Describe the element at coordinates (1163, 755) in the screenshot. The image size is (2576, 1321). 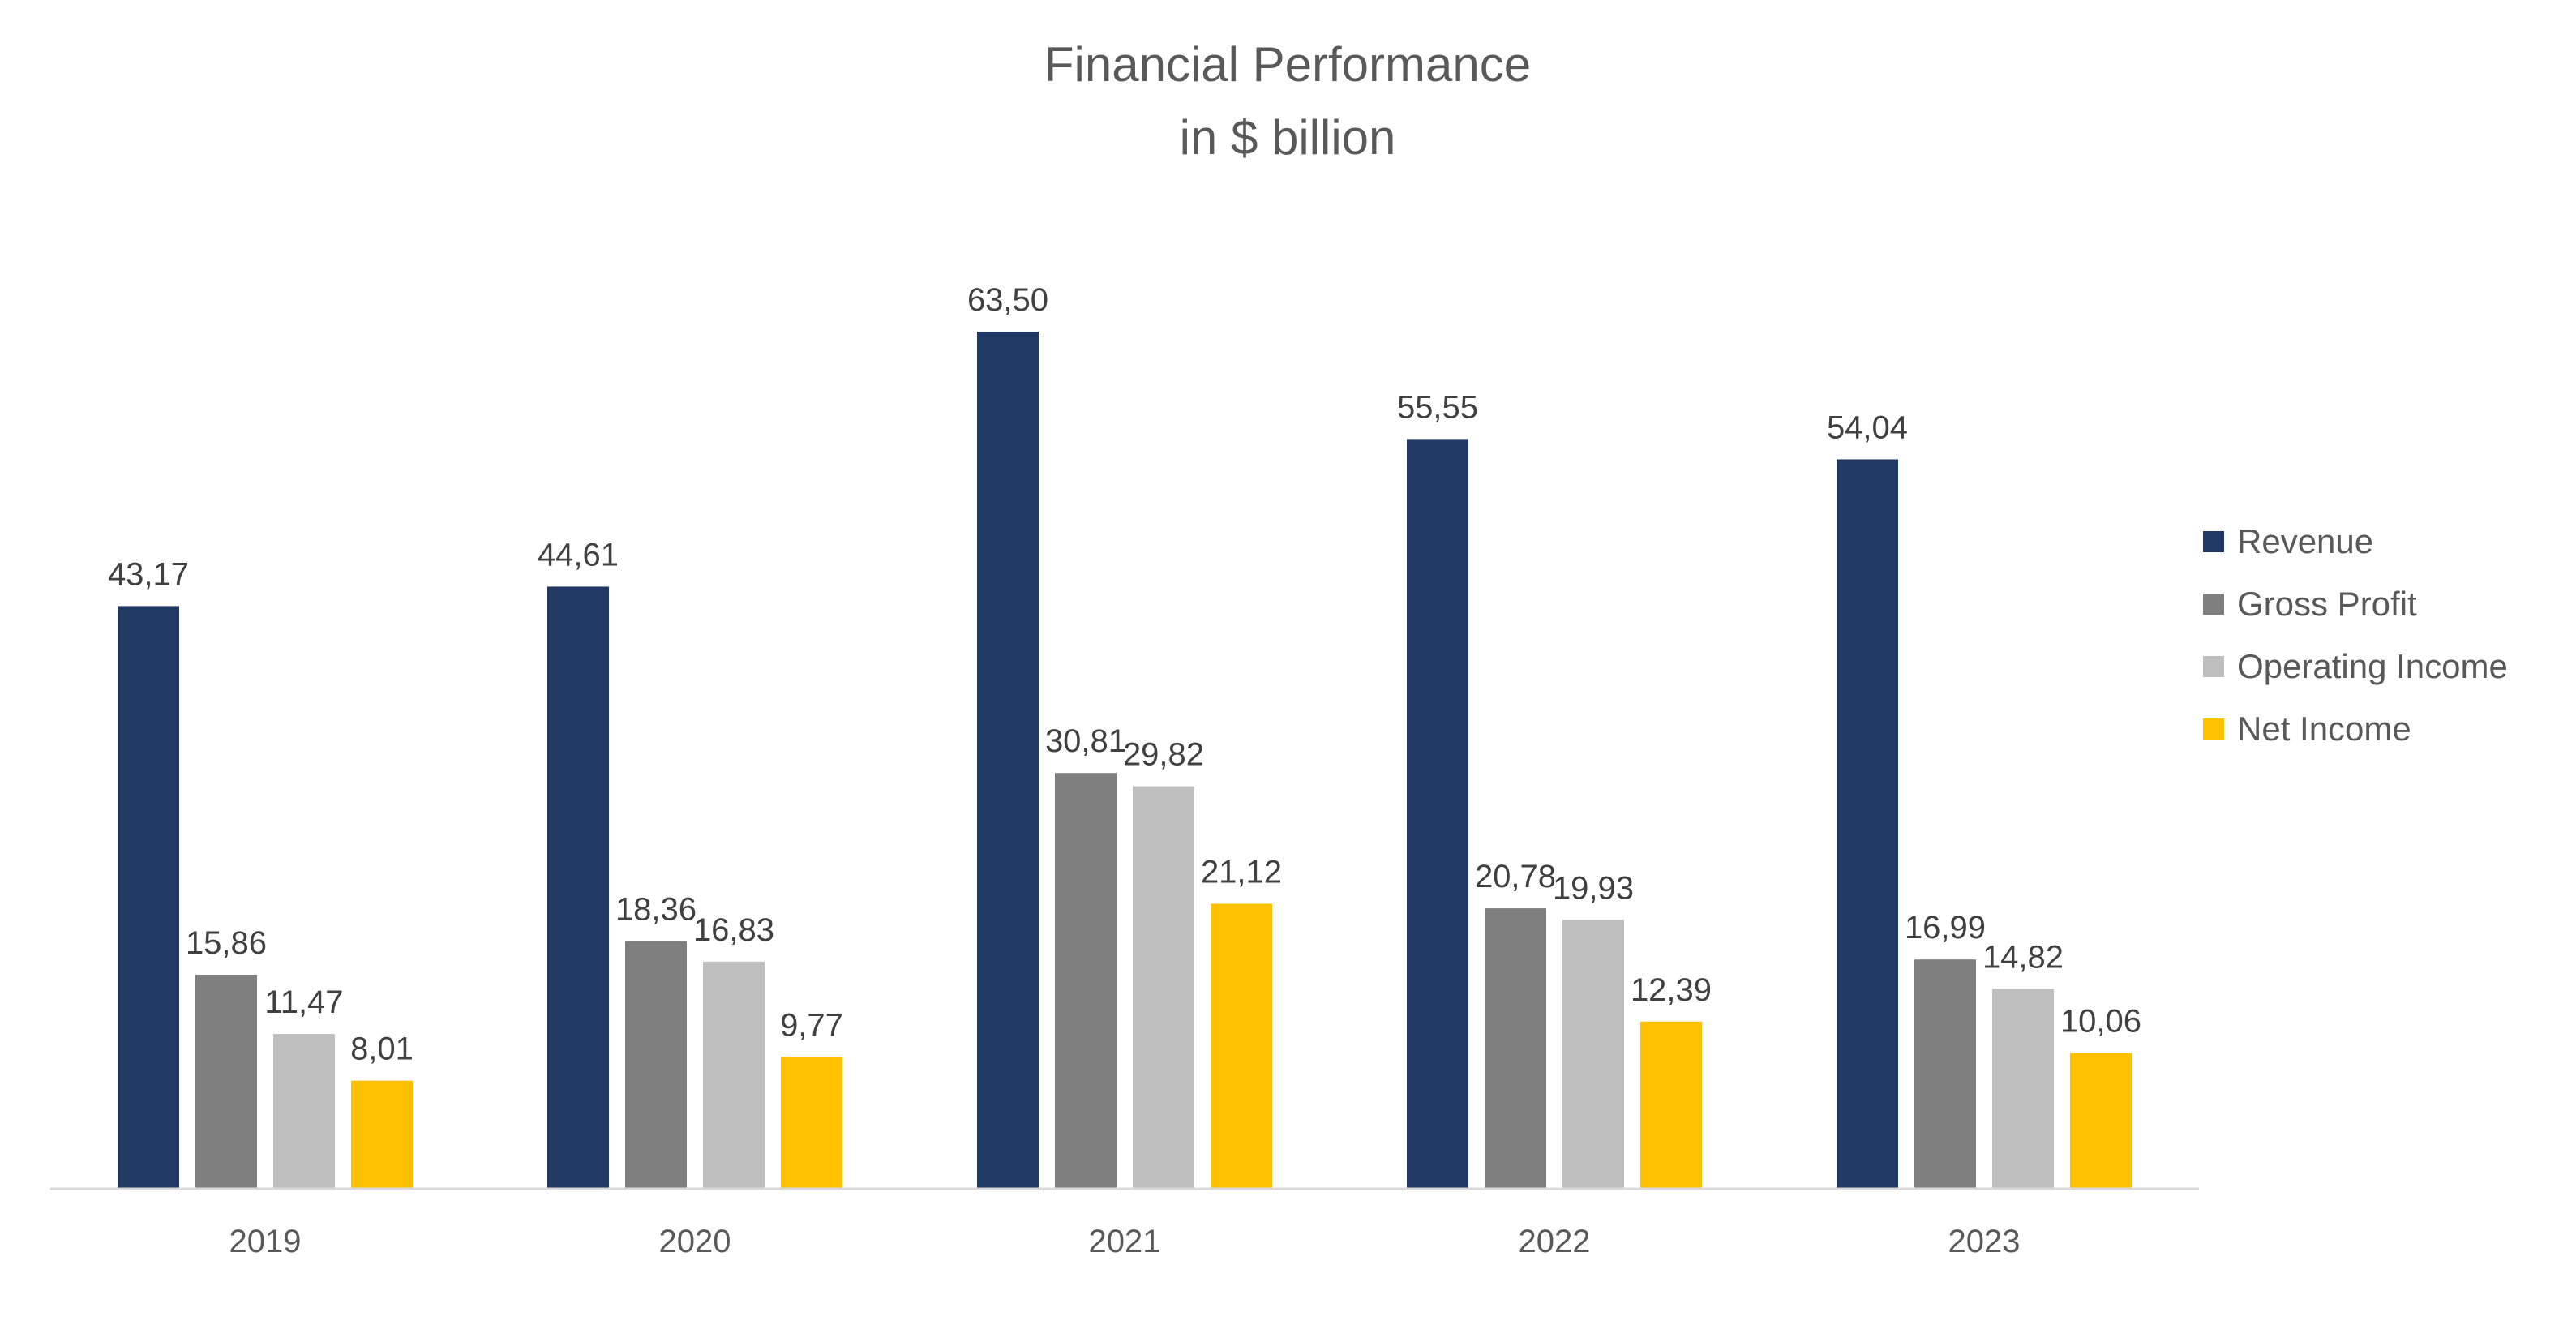
I see `data-label-operating-income-2021: 29,82` at that location.